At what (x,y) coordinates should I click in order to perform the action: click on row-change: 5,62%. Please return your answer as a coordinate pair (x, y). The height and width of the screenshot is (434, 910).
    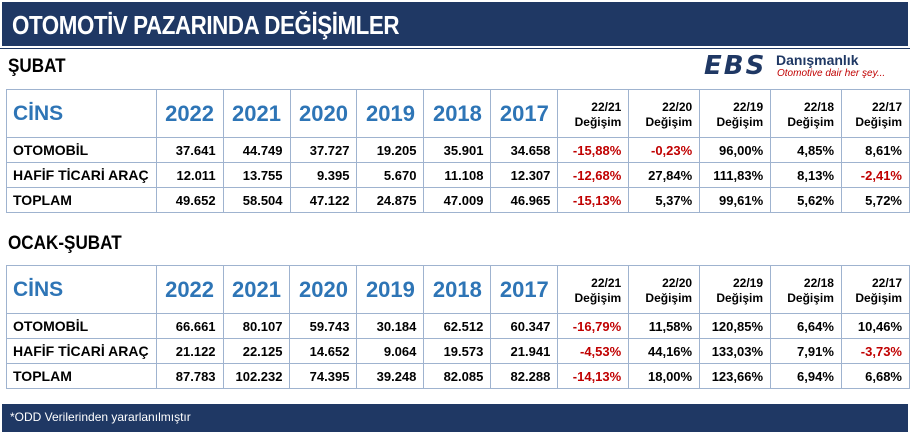
    Looking at the image, I should click on (806, 200).